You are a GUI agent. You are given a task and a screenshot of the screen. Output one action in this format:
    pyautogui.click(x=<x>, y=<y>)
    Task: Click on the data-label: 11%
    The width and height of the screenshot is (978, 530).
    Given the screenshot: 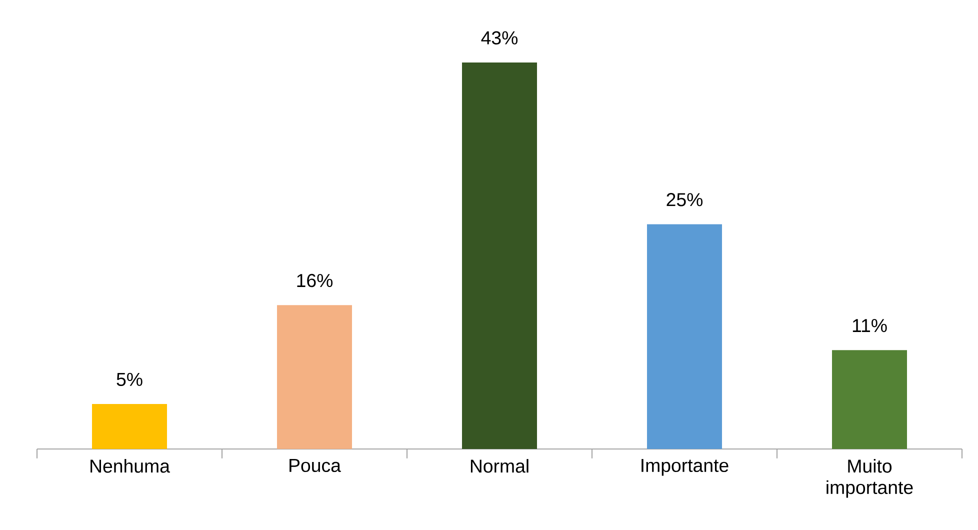 What is the action you would take?
    pyautogui.click(x=869, y=325)
    